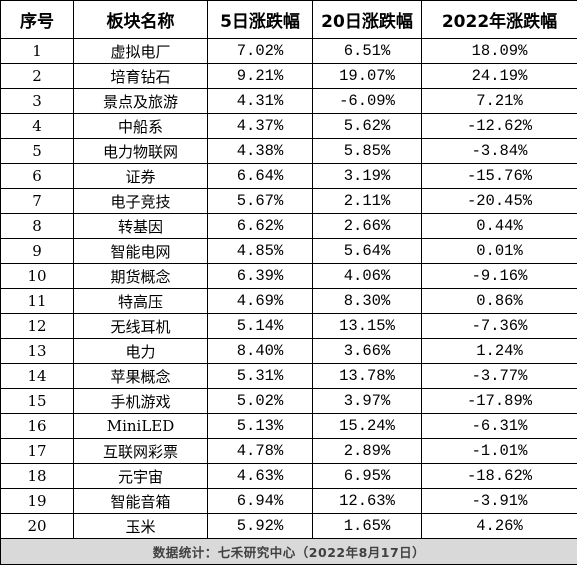  What do you see at coordinates (367, 376) in the screenshot?
I see `cell-20day-change: 13.78%` at bounding box center [367, 376].